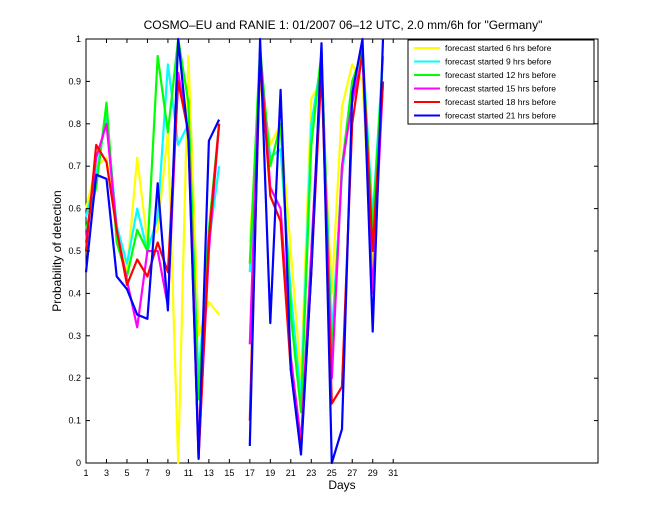 The width and height of the screenshot is (660, 525). Describe the element at coordinates (78, 39) in the screenshot. I see `y-tick-label: 1` at that location.